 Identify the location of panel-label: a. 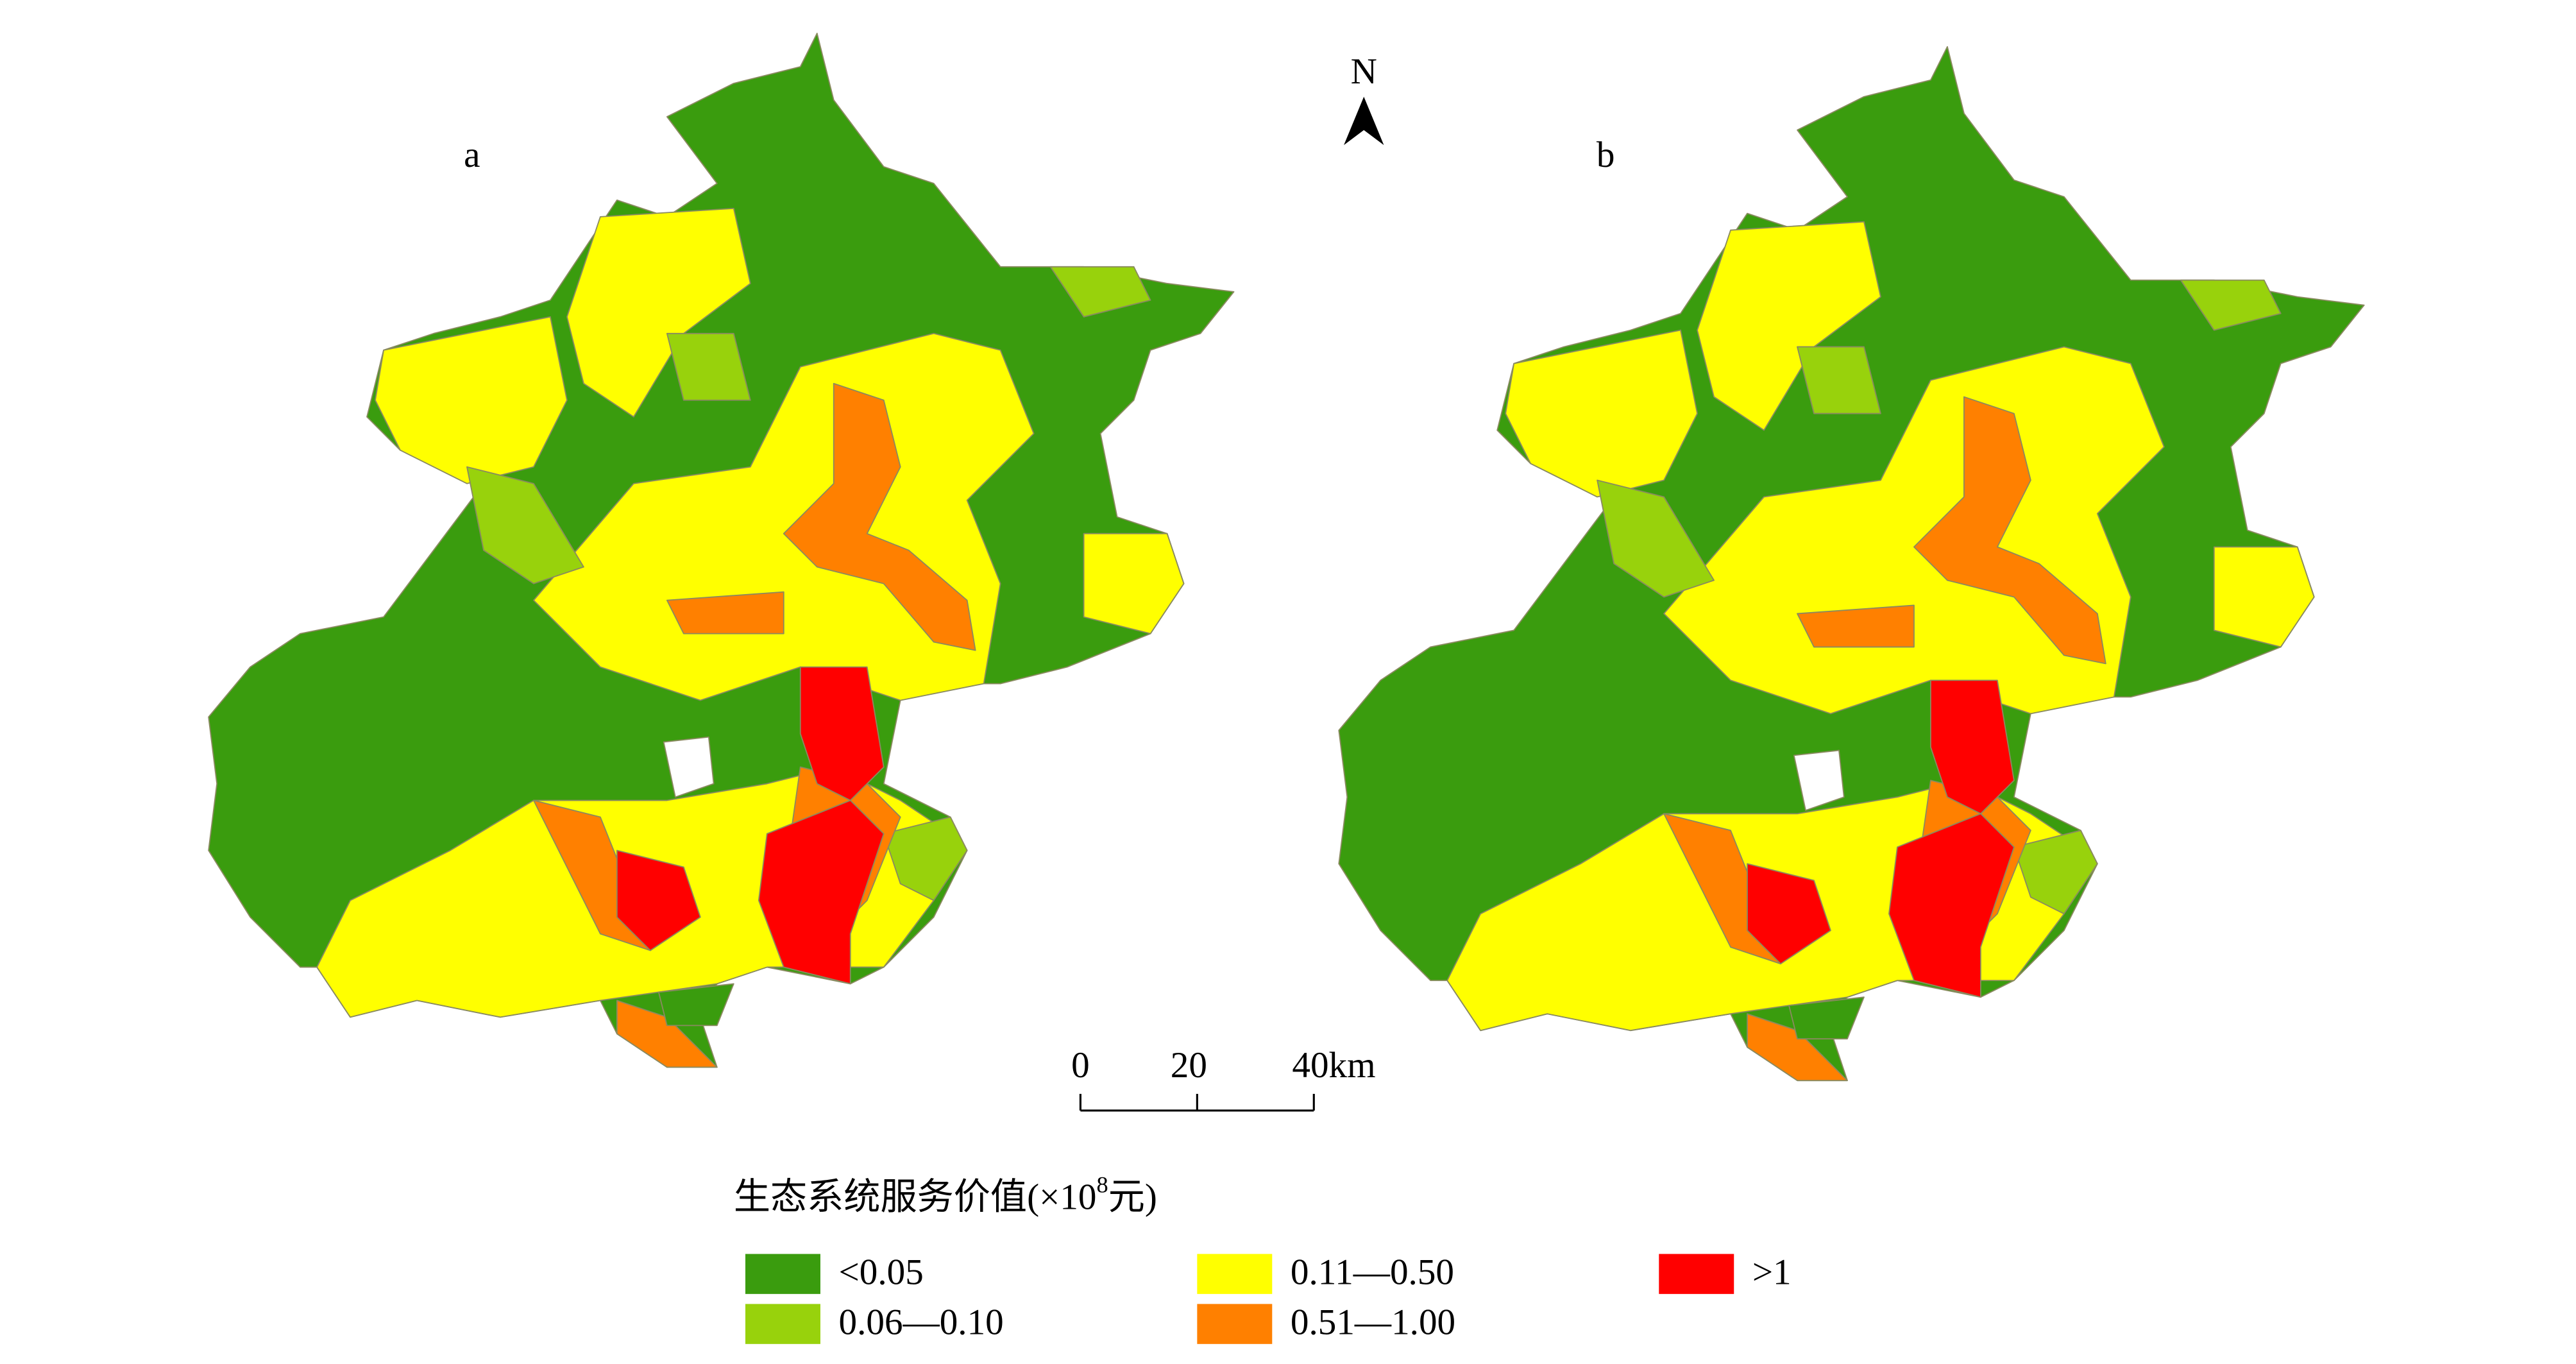
(472, 155).